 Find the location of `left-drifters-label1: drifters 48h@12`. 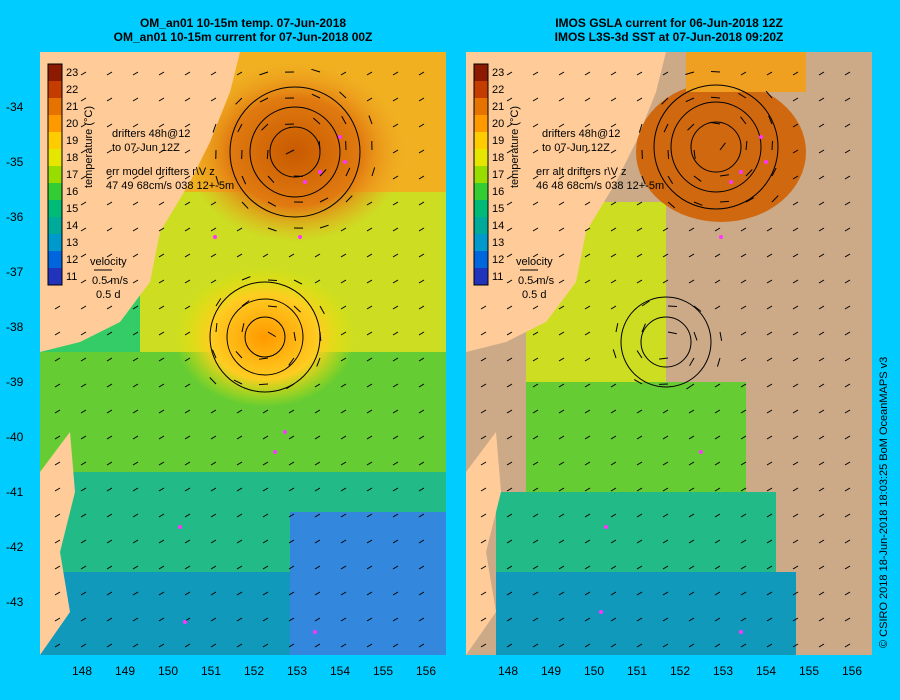

left-drifters-label1: drifters 48h@12 is located at coordinates (151, 134).